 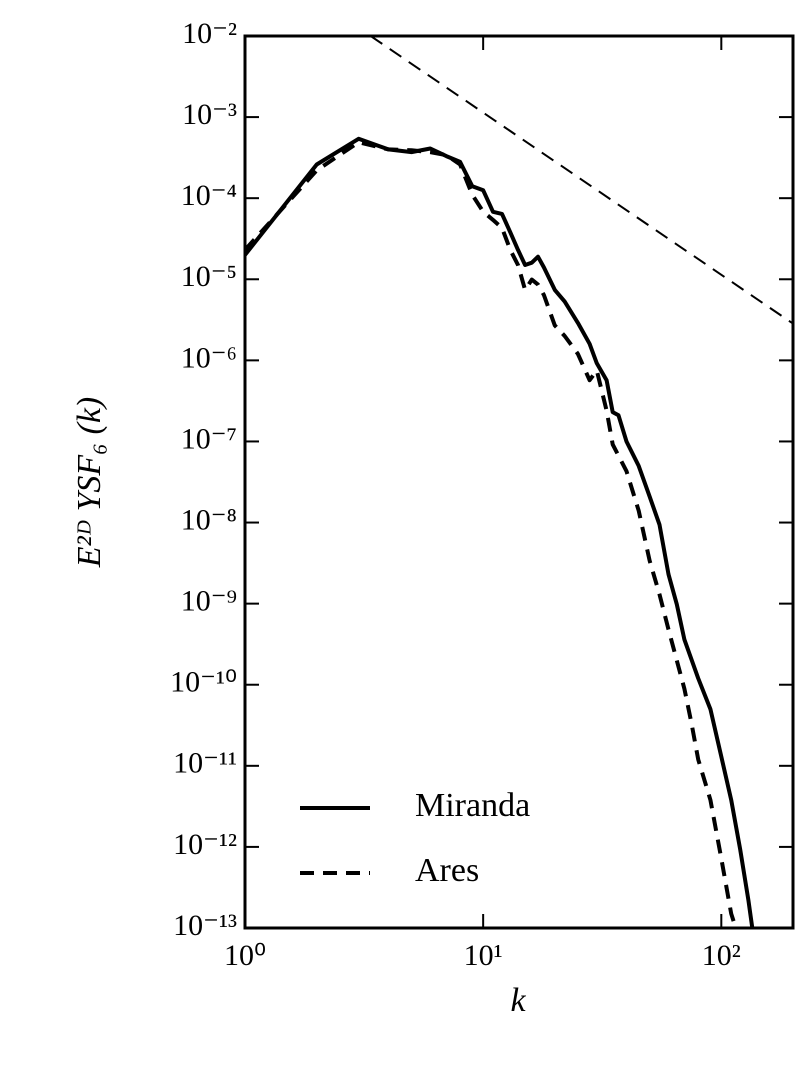 What do you see at coordinates (447, 870) in the screenshot?
I see `legend-label: Ares` at bounding box center [447, 870].